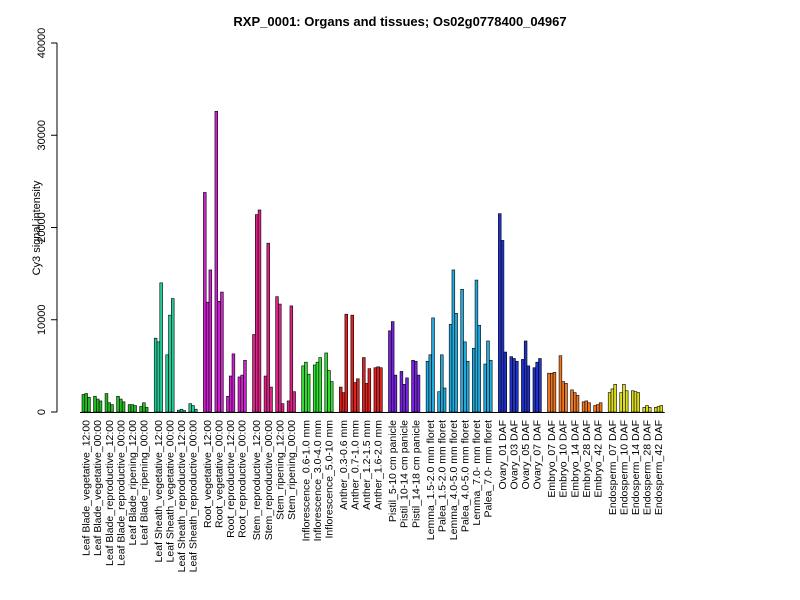 This screenshot has width=800, height=600. What do you see at coordinates (526, 454) in the screenshot?
I see `x-tick-label: Ovary_05 DAF` at bounding box center [526, 454].